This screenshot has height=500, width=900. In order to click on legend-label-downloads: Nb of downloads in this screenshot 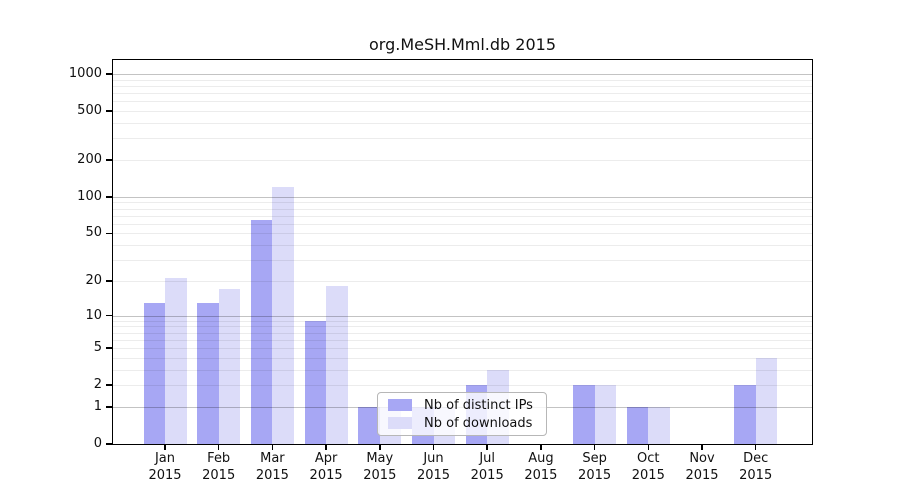, I will do `click(478, 423)`.